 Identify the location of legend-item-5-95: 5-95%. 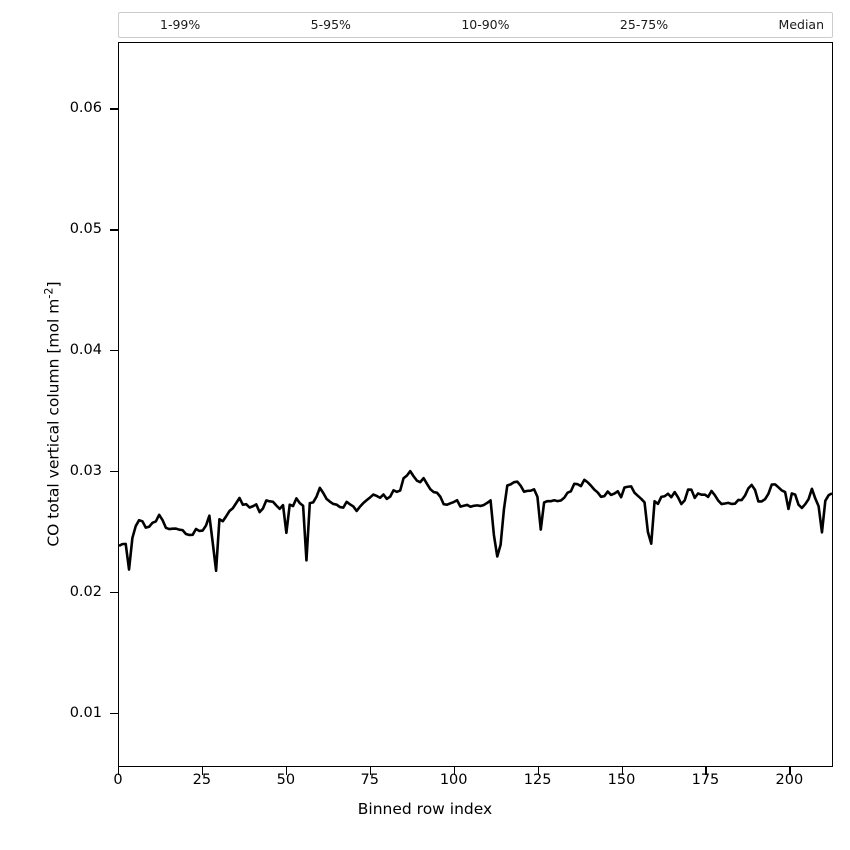
(314, 24).